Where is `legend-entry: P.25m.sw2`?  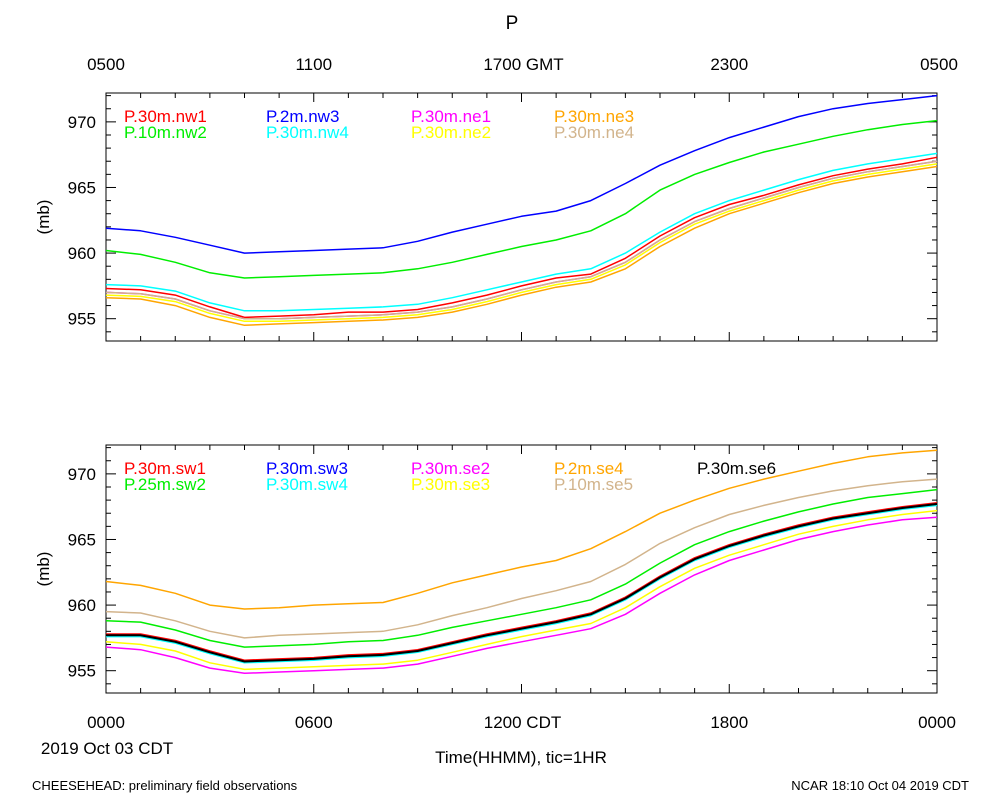
legend-entry: P.25m.sw2 is located at coordinates (165, 484).